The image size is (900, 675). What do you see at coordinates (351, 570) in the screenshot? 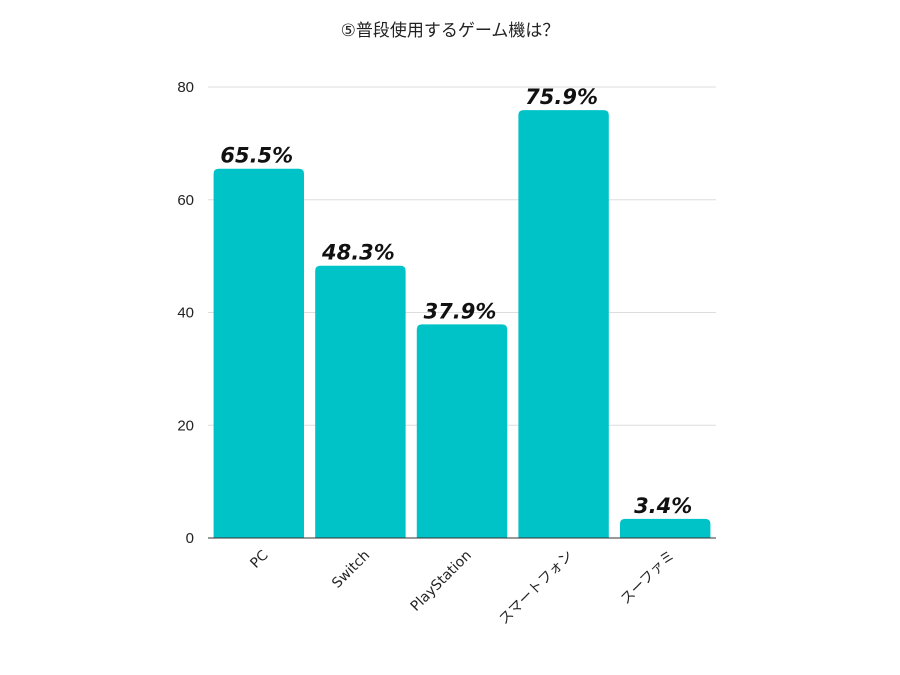
I see `x-tick-label: Switch` at bounding box center [351, 570].